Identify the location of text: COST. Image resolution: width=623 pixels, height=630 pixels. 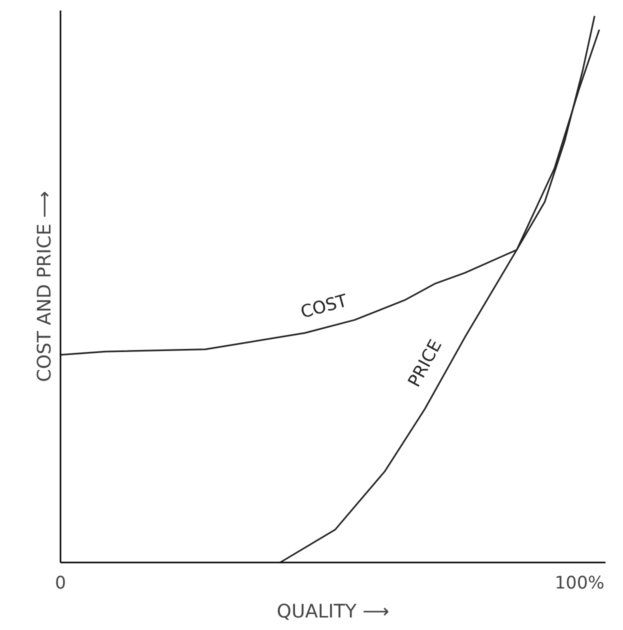
(324, 307).